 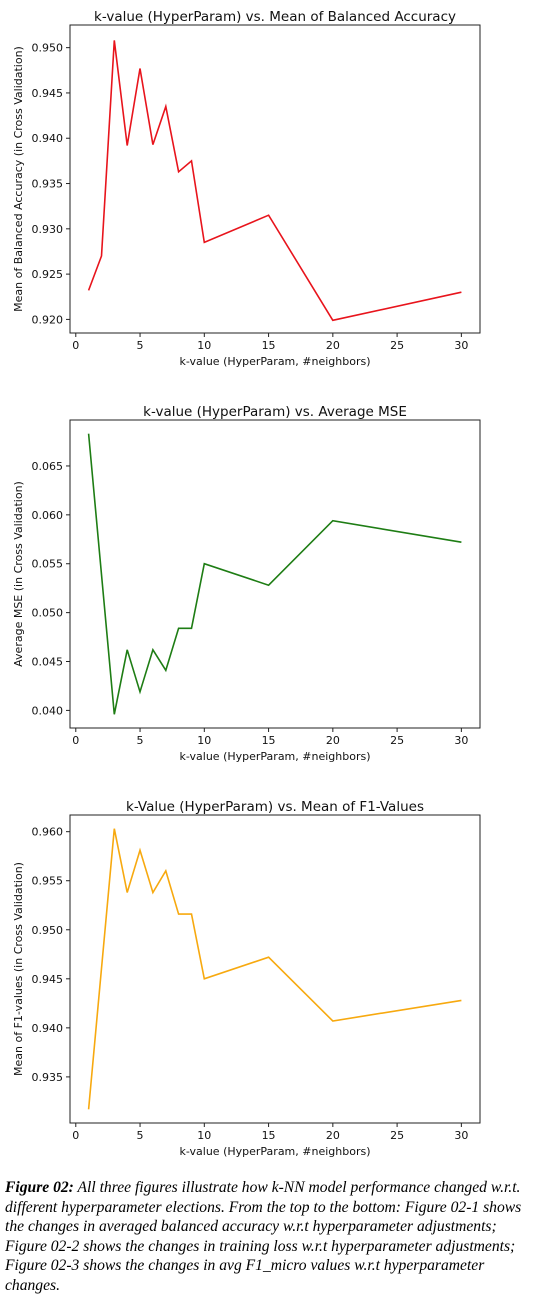 What do you see at coordinates (39, 1187) in the screenshot?
I see `caption-label: Figure 02:` at bounding box center [39, 1187].